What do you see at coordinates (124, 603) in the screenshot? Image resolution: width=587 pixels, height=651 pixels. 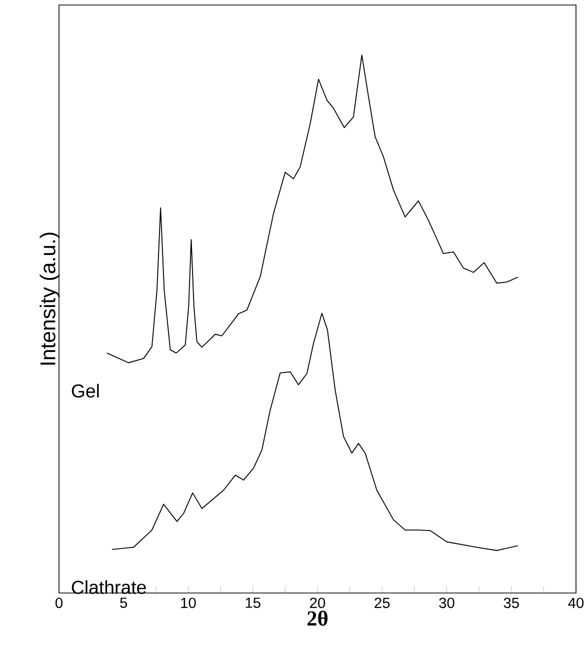 I see `x-tick-label: 5` at bounding box center [124, 603].